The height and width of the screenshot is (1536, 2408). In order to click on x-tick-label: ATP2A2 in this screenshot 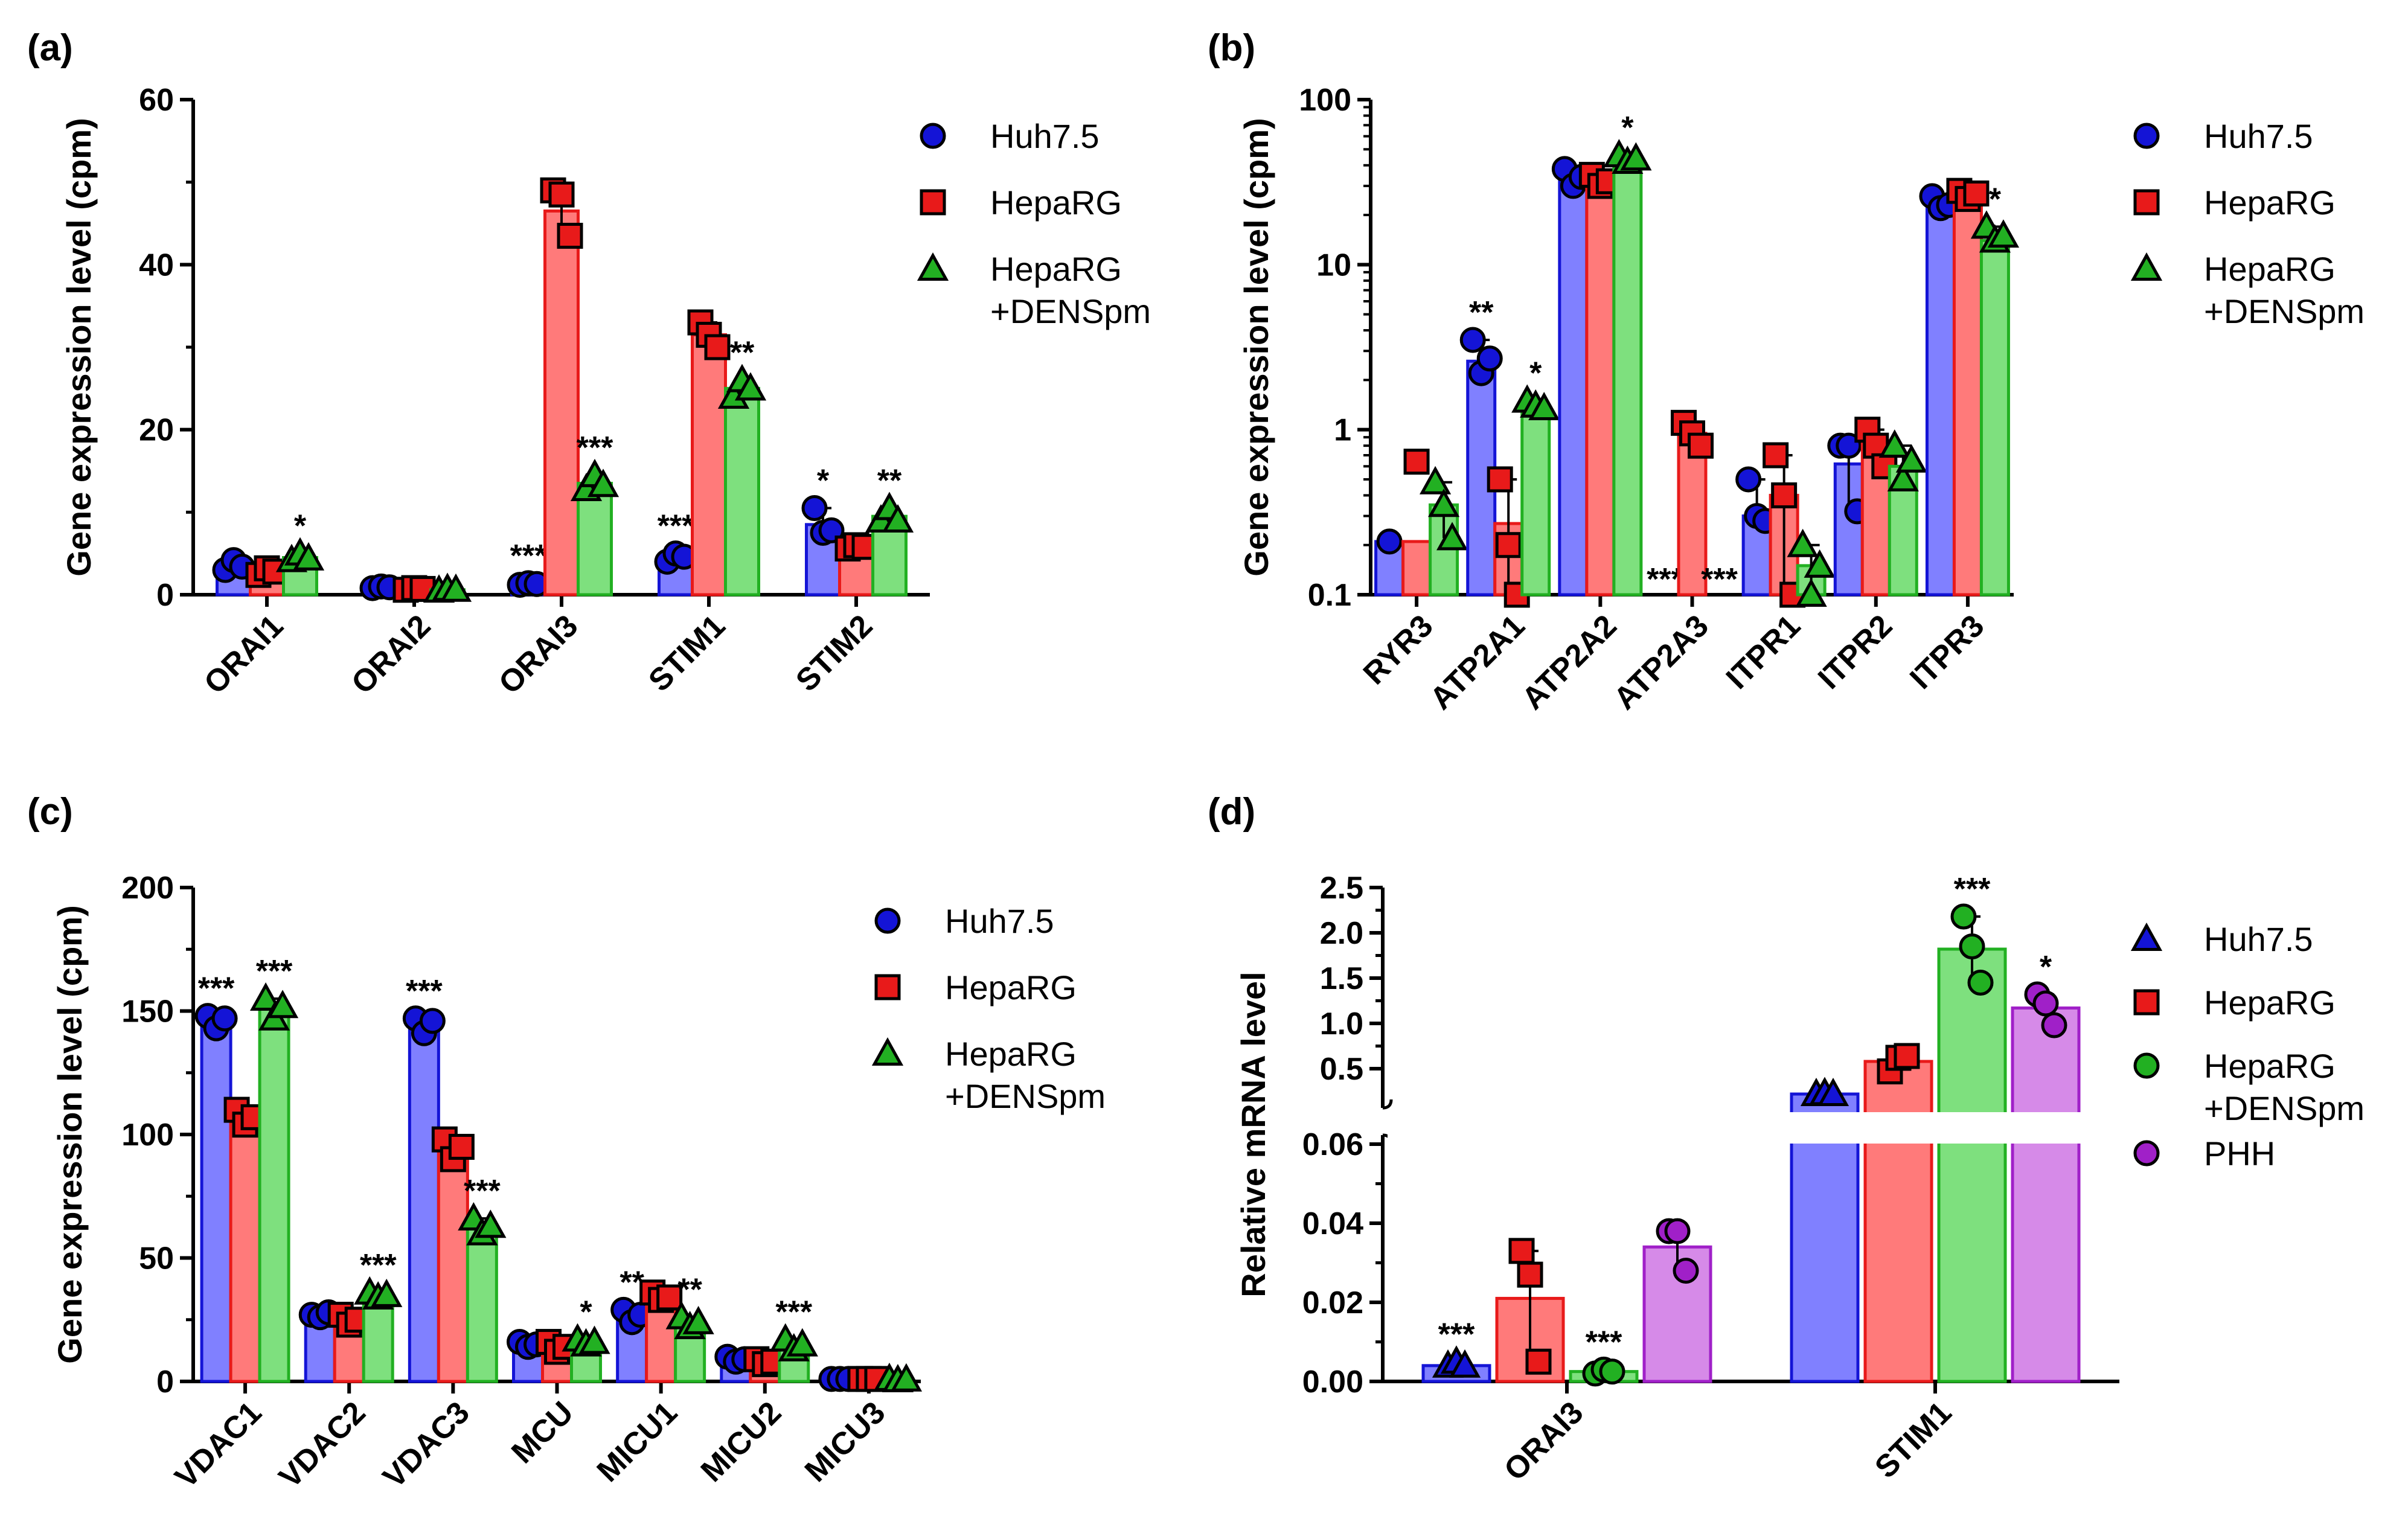, I will do `click(1570, 662)`.